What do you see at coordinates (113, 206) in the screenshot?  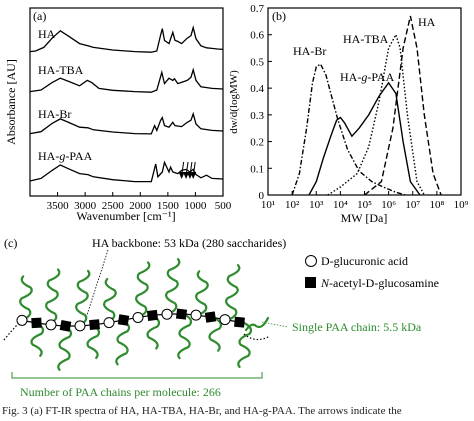 I see `a-xtick-label: 2500` at bounding box center [113, 206].